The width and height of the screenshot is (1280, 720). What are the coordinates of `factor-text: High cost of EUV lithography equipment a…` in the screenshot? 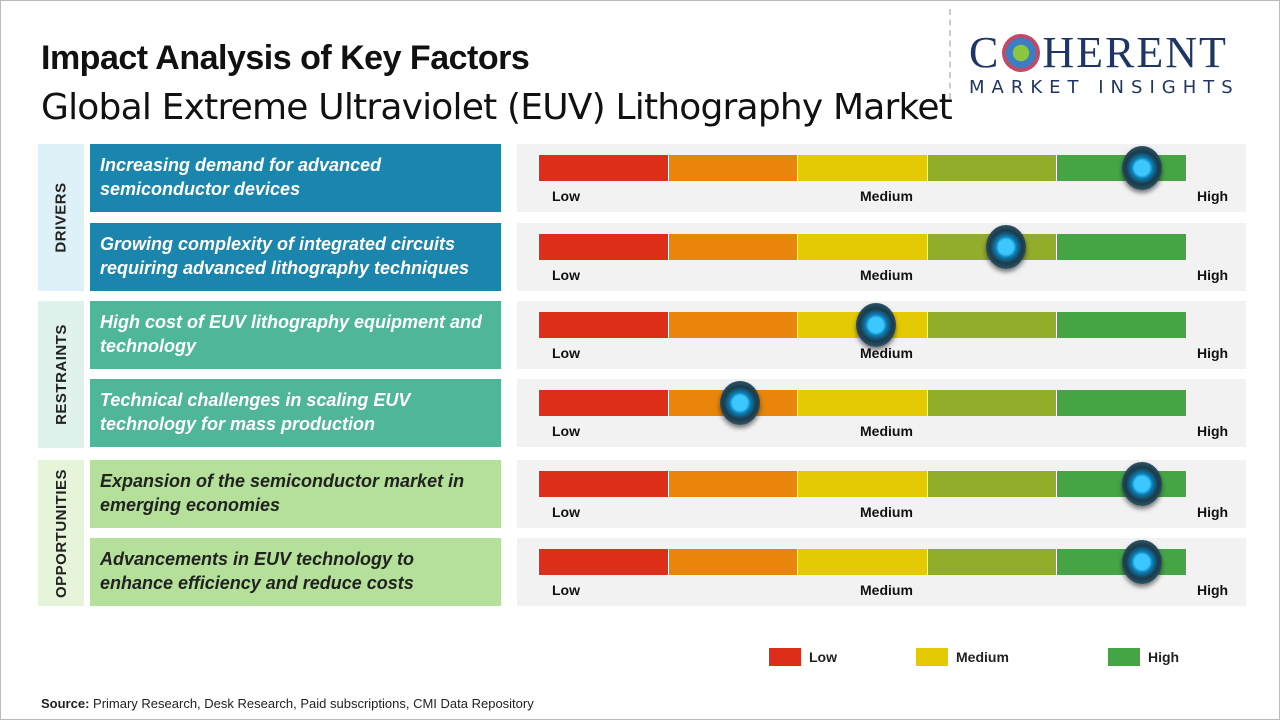 It's located at (295, 335).